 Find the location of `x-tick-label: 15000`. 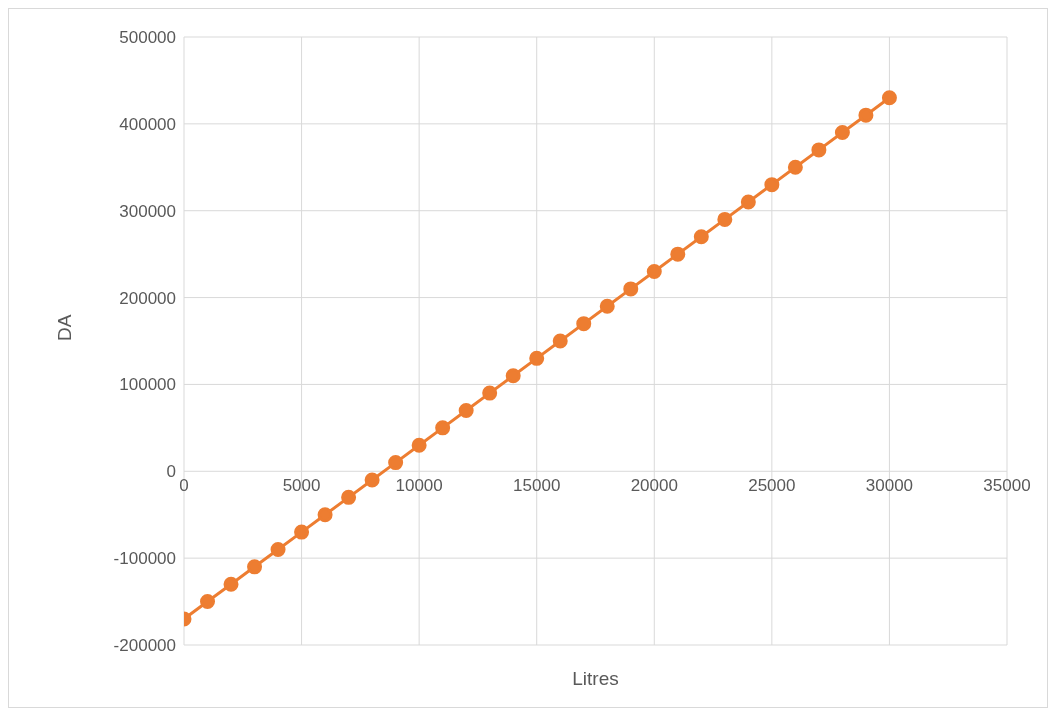

x-tick-label: 15000 is located at coordinates (537, 485).